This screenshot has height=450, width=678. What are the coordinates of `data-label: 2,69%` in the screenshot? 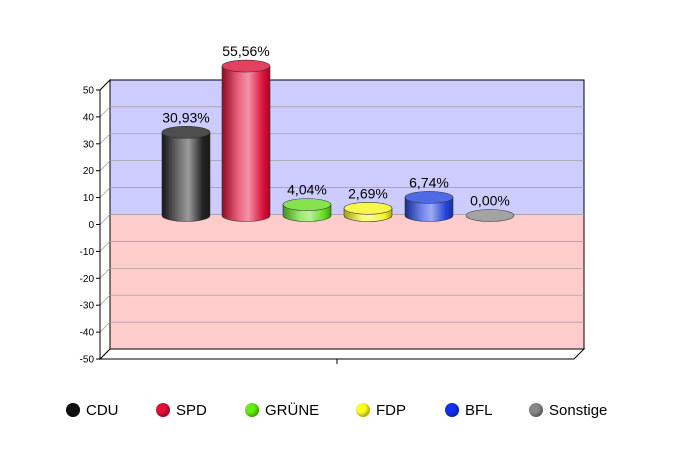 It's located at (368, 193).